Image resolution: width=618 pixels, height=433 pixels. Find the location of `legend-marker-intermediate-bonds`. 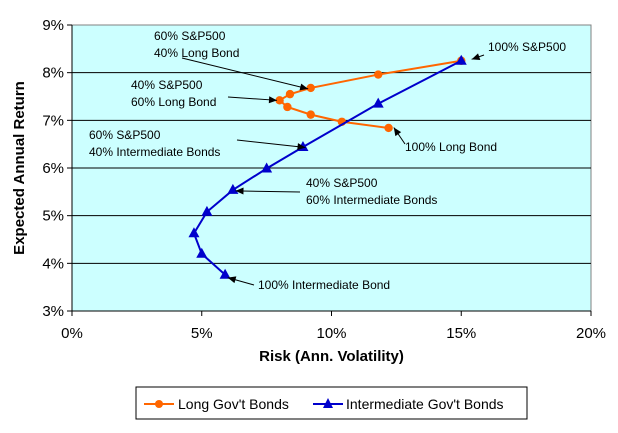

legend-marker-intermediate-bonds is located at coordinates (328, 403).